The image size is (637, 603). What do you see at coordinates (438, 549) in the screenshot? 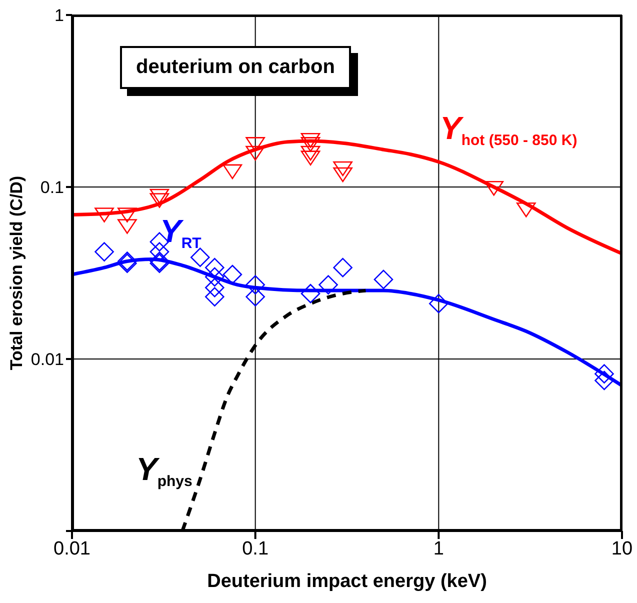
I see `x-tick-label: 1` at bounding box center [438, 549].